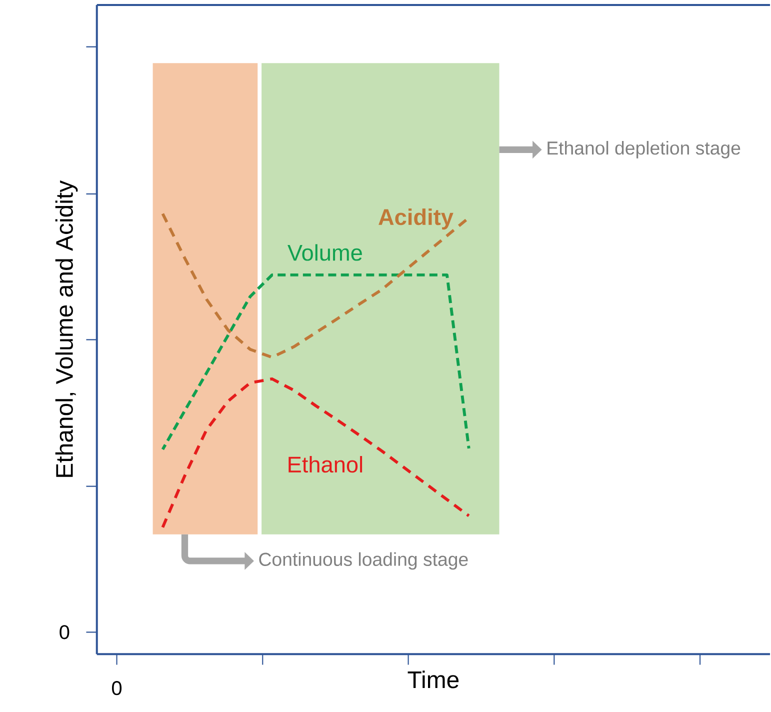  What do you see at coordinates (325, 252) in the screenshot?
I see `series-label: Volume` at bounding box center [325, 252].